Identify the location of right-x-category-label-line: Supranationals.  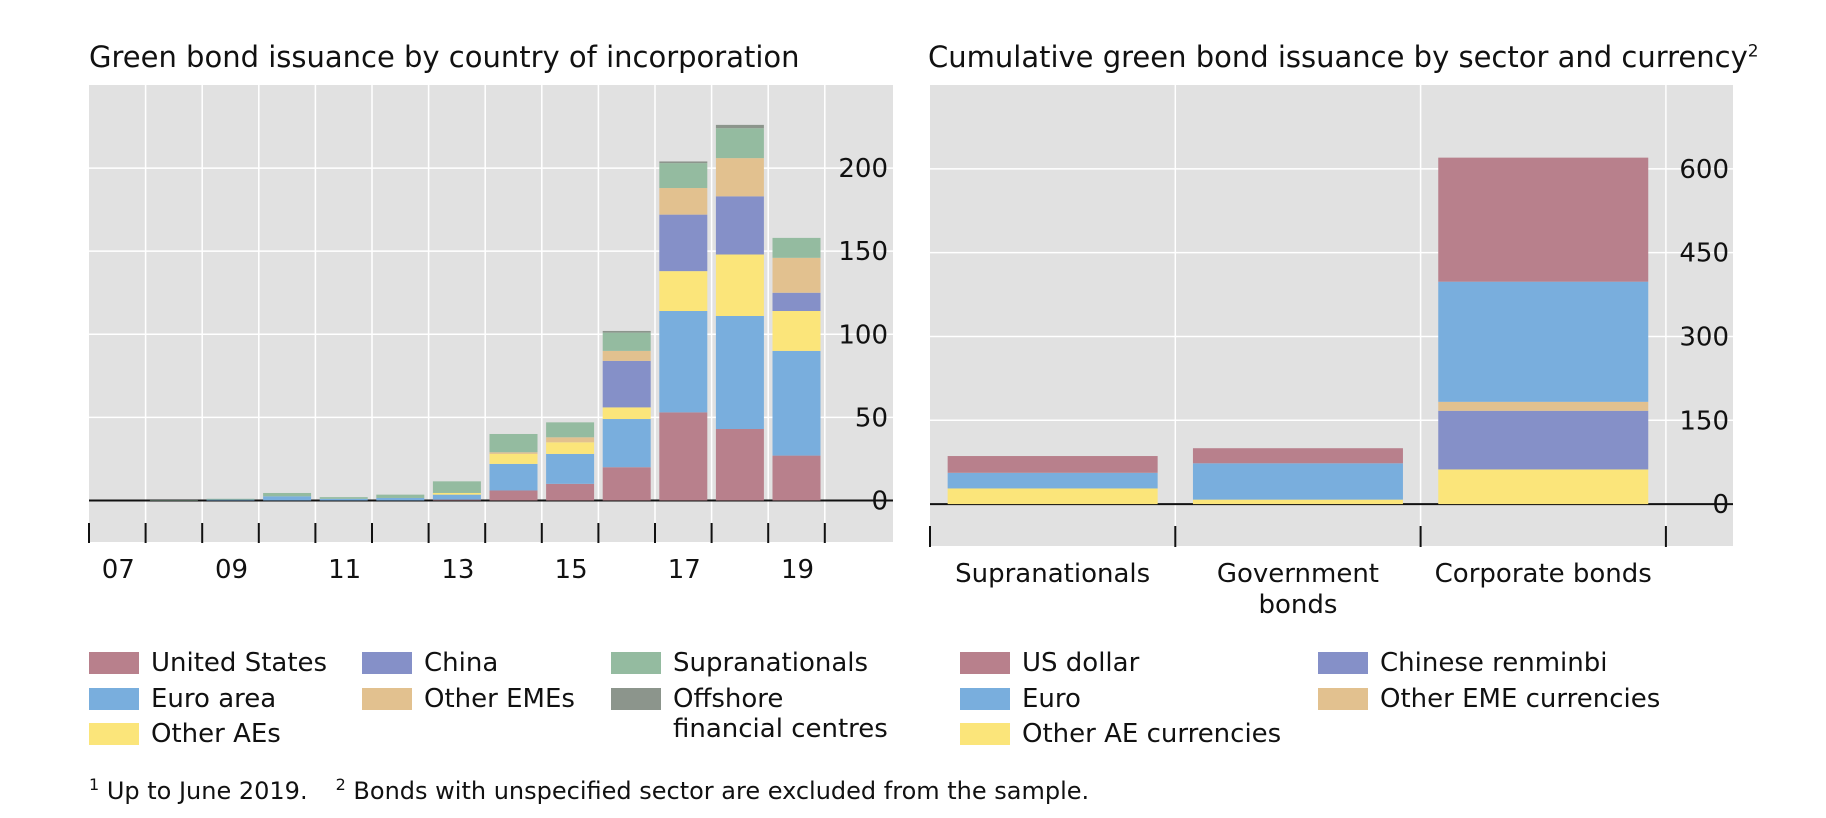
(1052, 574).